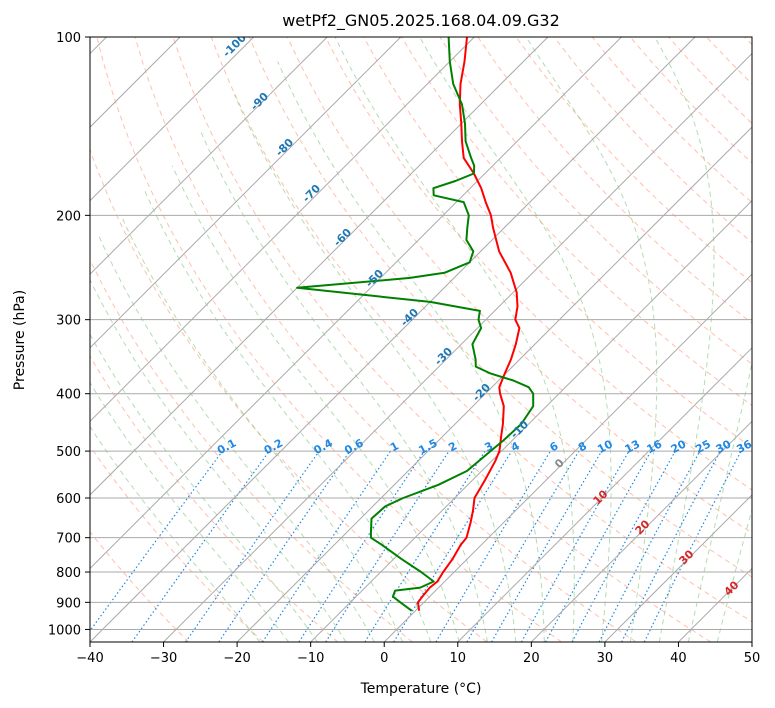 The image size is (775, 708). What do you see at coordinates (68, 603) in the screenshot?
I see `y-tick-label: 900` at bounding box center [68, 603].